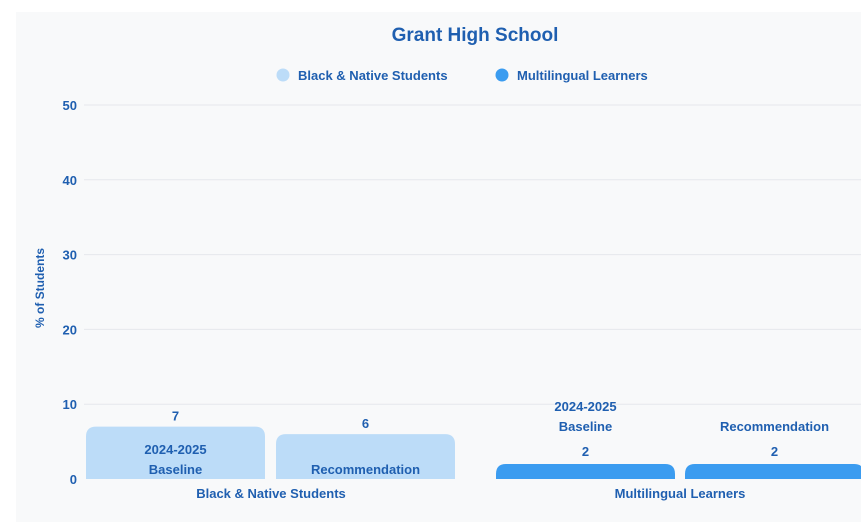 The height and width of the screenshot is (531, 861). Describe the element at coordinates (582, 75) in the screenshot. I see `legend-label: Multilingual Learners` at that location.